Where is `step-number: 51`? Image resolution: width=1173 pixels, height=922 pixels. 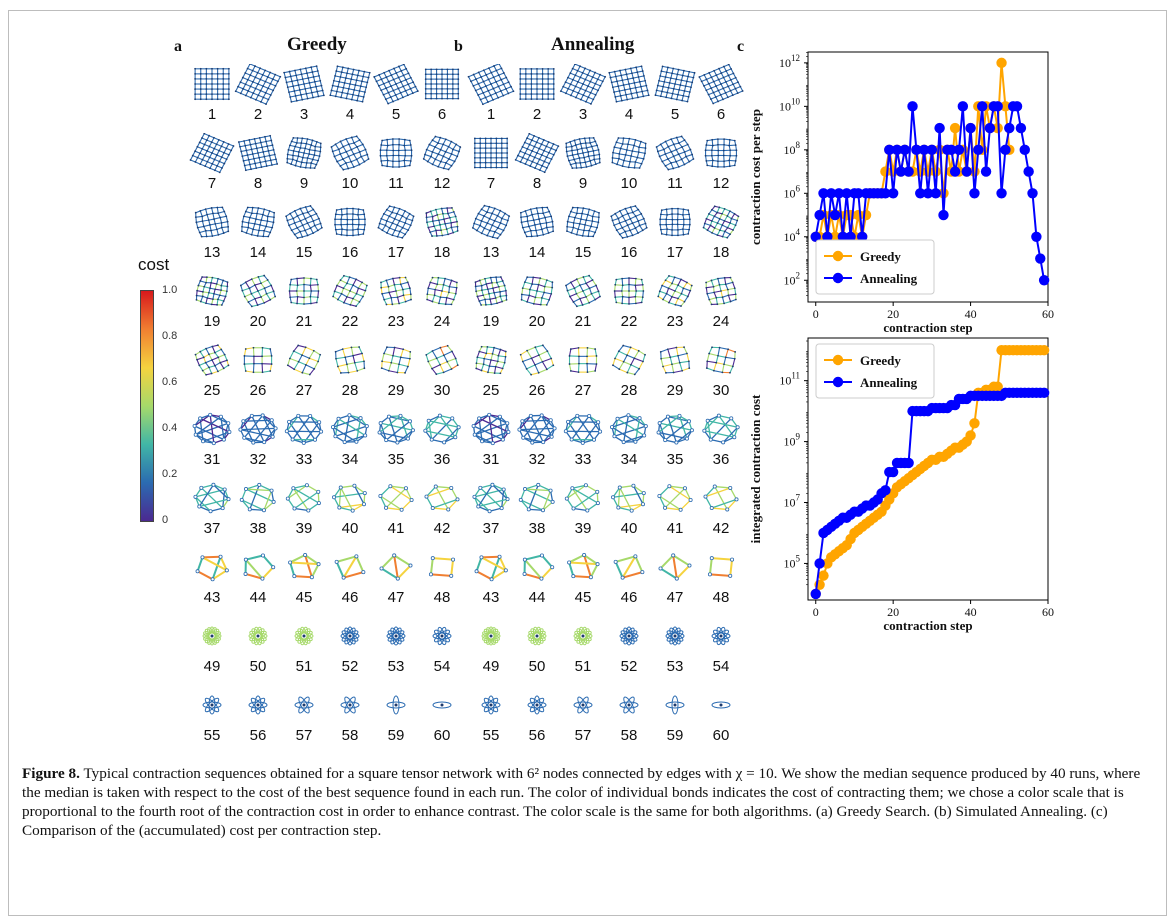
step-number: 51 is located at coordinates (583, 666).